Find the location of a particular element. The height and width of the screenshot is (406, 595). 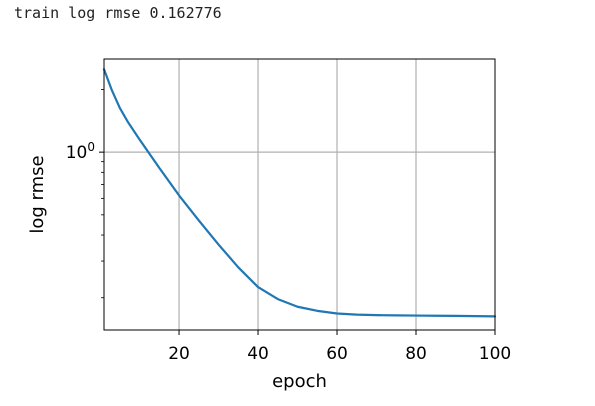

x-tick-label: 20 is located at coordinates (179, 354).